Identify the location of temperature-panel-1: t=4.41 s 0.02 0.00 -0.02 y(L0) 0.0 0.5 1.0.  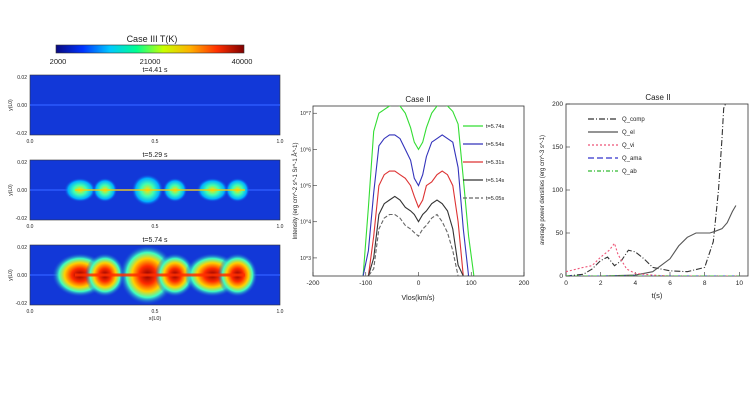
(146, 106).